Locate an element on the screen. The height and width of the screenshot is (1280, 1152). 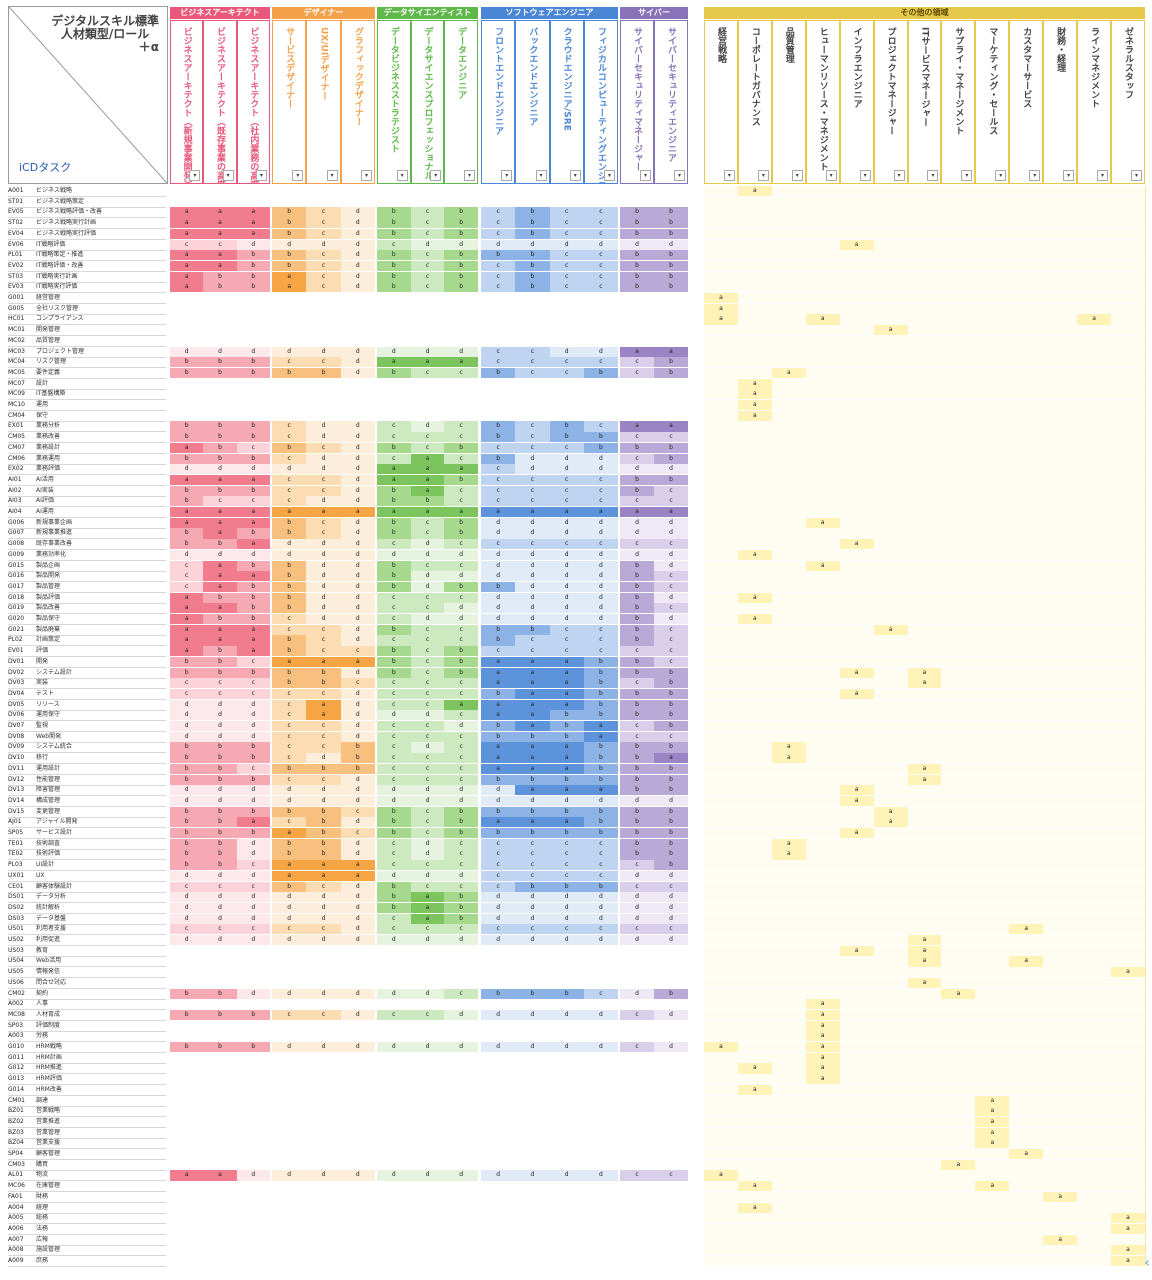
role-header: 品質管理 ▾ is located at coordinates (788, 102).